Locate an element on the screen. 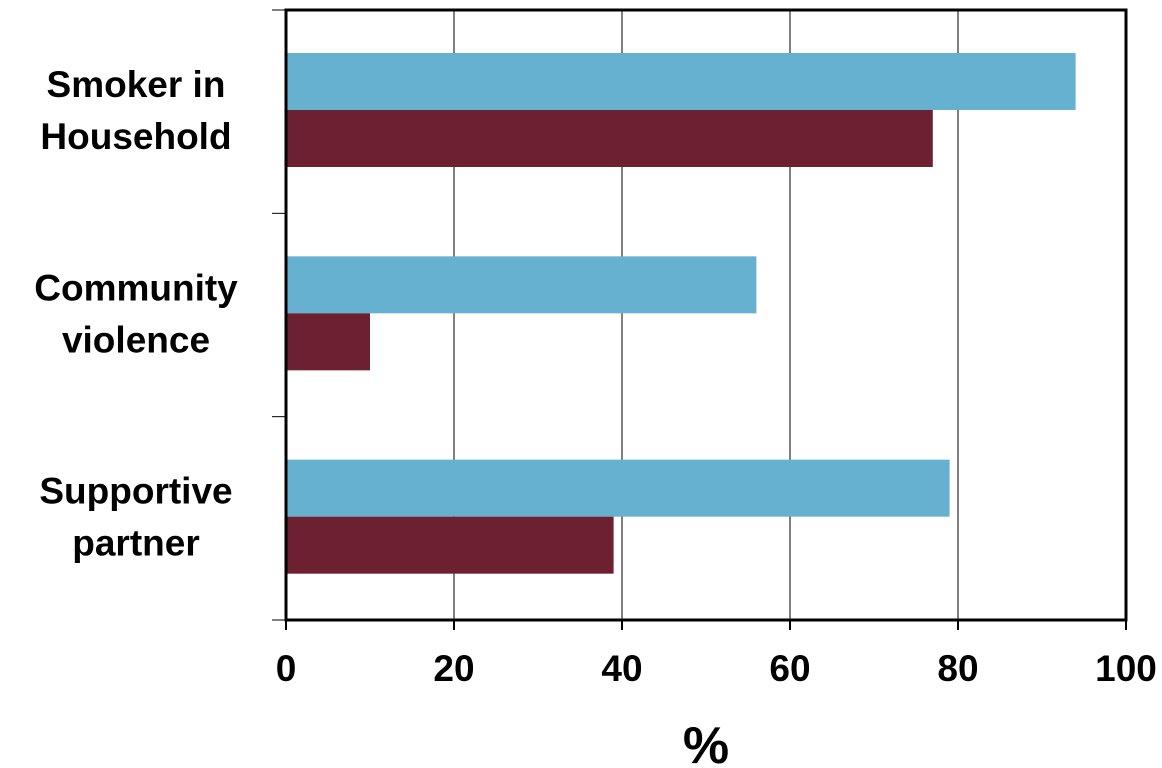  x-axis-title: % is located at coordinates (706, 742).